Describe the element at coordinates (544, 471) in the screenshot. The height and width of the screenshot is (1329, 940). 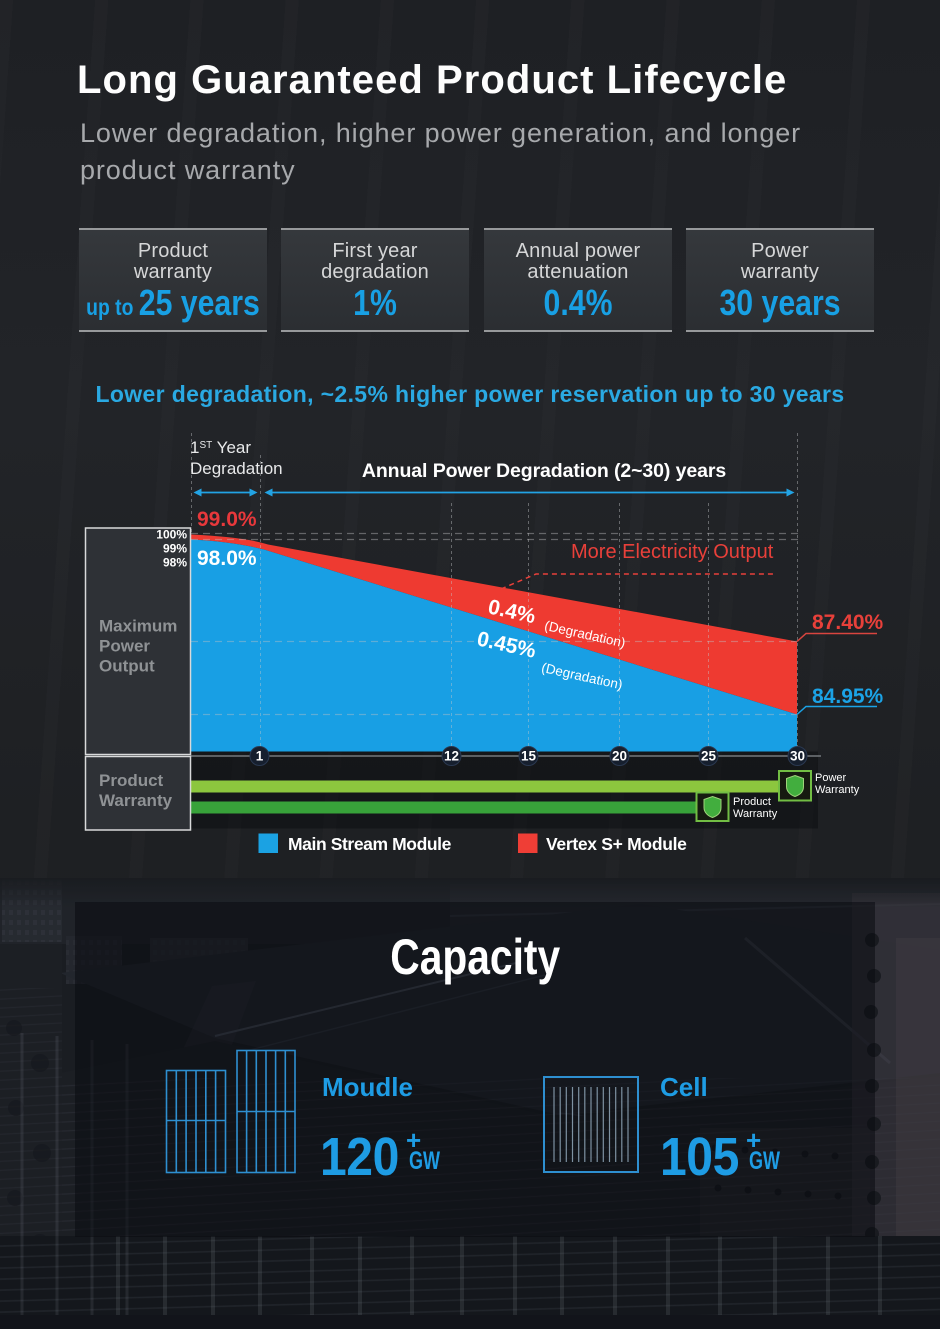
I see `svg-text:Annual Power Degradation (2~30: Annual Power Degradation (2~30) years` at that location.